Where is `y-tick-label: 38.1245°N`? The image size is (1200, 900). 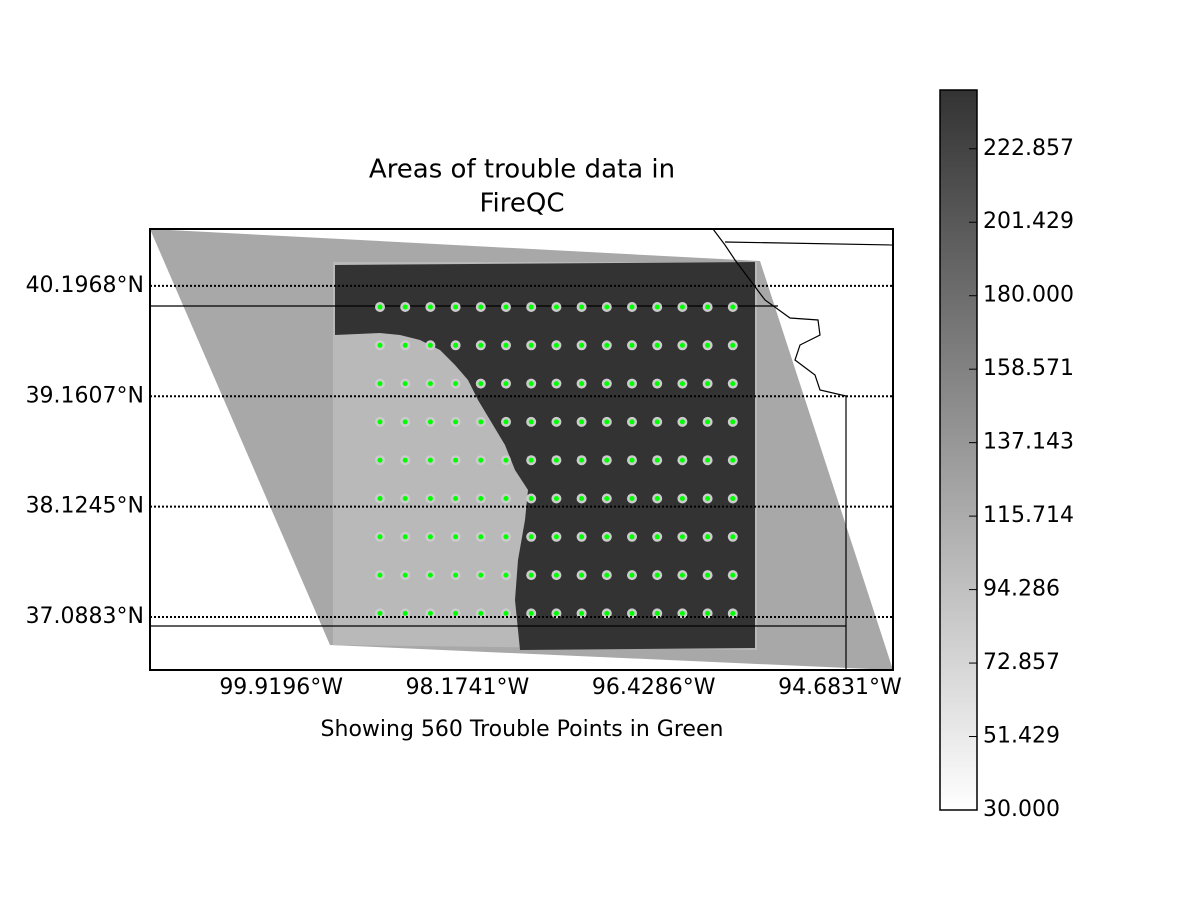
y-tick-label: 38.1245°N is located at coordinates (85, 506).